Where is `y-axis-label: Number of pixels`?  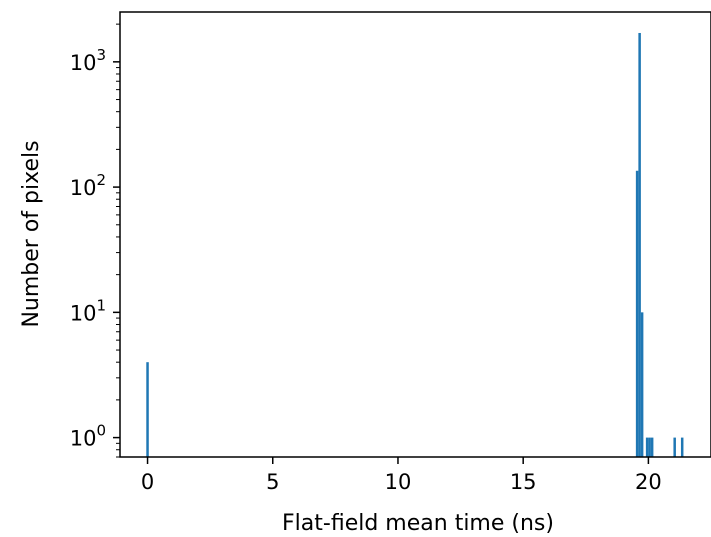 y-axis-label: Number of pixels is located at coordinates (31, 233).